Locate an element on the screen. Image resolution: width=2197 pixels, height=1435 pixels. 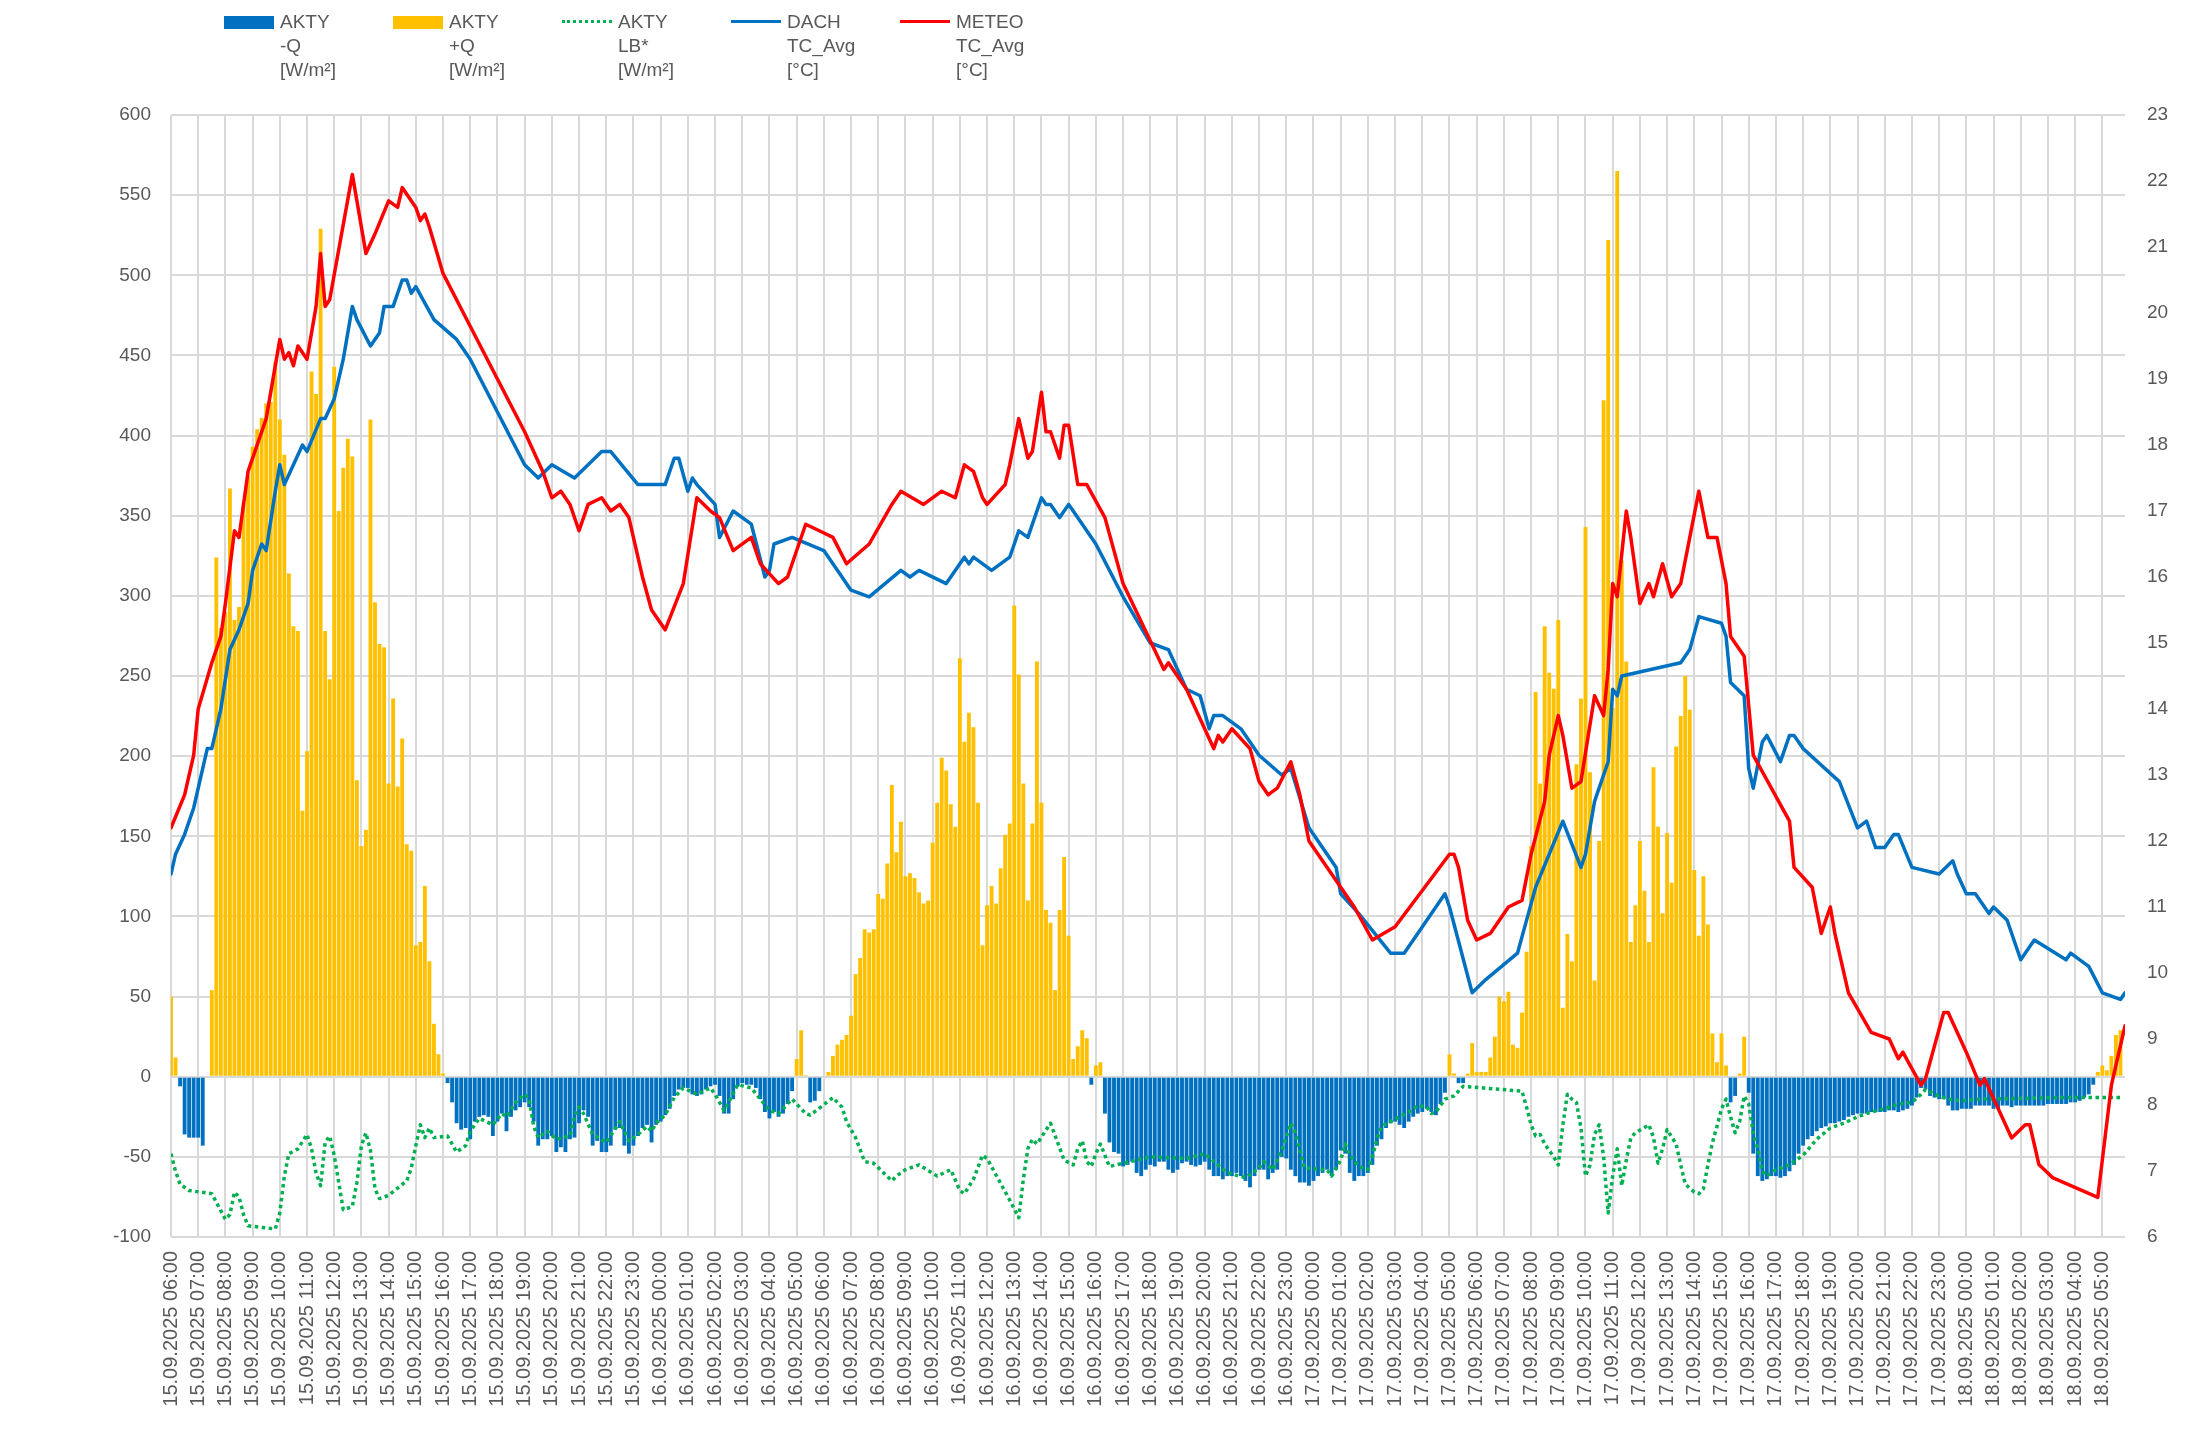
x-tick-label: 16.09.2025 18:00 is located at coordinates (1148, 1329).